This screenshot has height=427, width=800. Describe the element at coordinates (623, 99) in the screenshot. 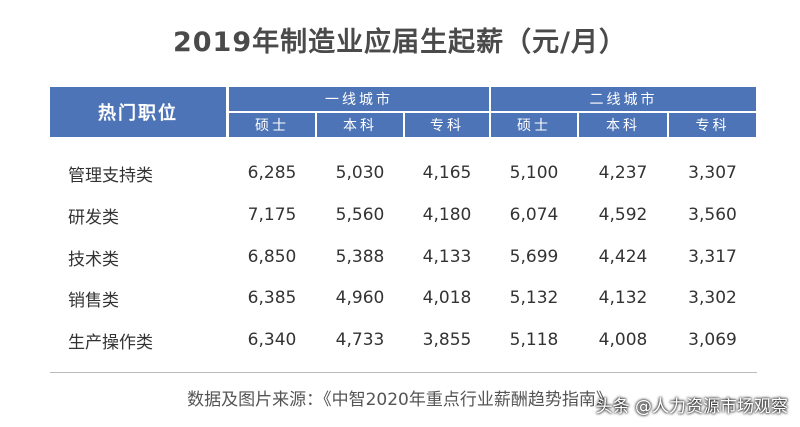

I see `group-header: 二线城市` at that location.